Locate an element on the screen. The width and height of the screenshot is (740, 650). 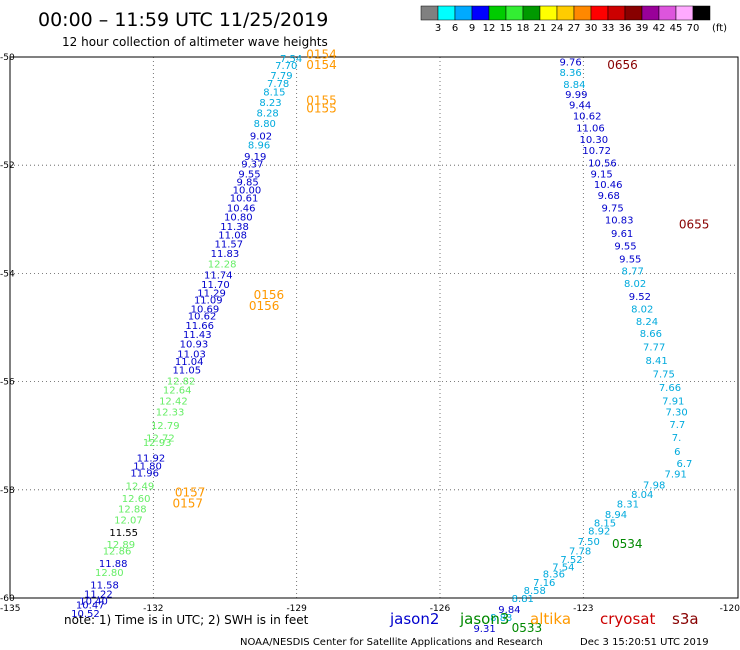
wave-height-label: 12.07 is located at coordinates (128, 521).